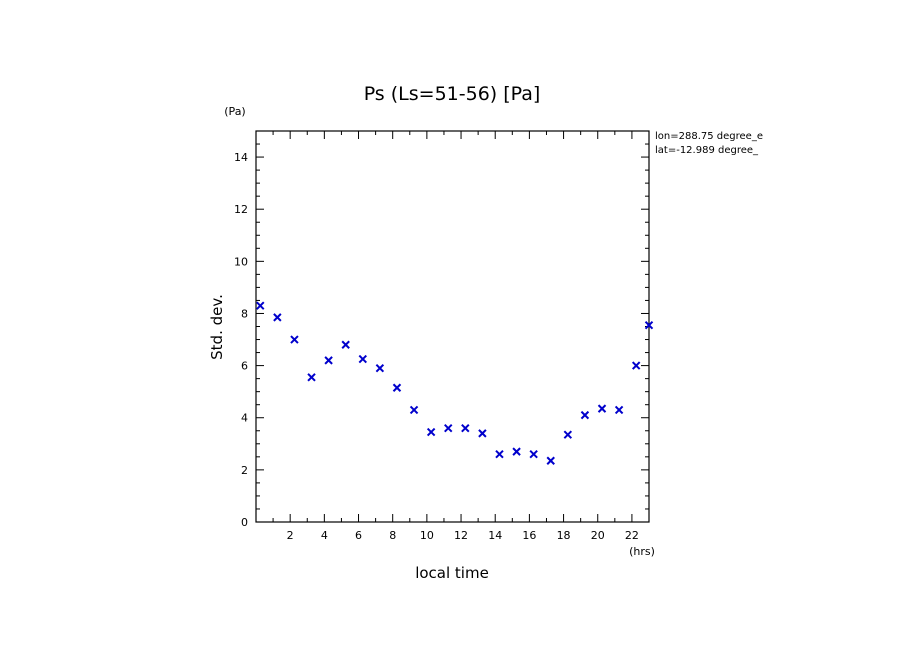 The width and height of the screenshot is (904, 654). Describe the element at coordinates (495, 535) in the screenshot. I see `x-tick-label: 14` at that location.